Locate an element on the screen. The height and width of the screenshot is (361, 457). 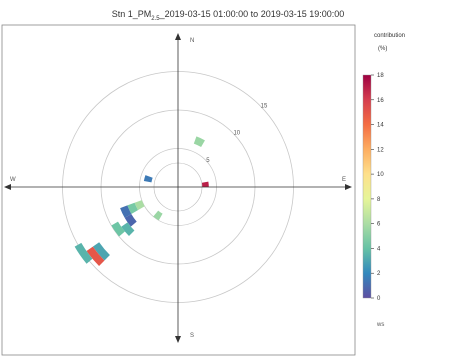
legend-ticks: 18 16 14 12 10 8 6 4 2 0 is located at coordinates (377, 187).